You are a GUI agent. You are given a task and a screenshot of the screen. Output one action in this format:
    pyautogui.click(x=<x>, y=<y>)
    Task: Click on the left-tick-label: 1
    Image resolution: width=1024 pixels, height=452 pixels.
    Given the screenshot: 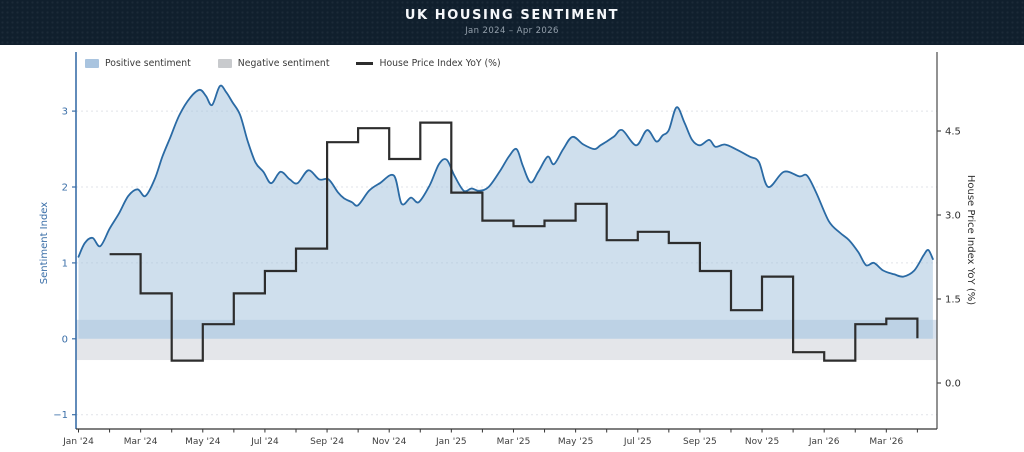 What is the action you would take?
    pyautogui.click(x=65, y=263)
    